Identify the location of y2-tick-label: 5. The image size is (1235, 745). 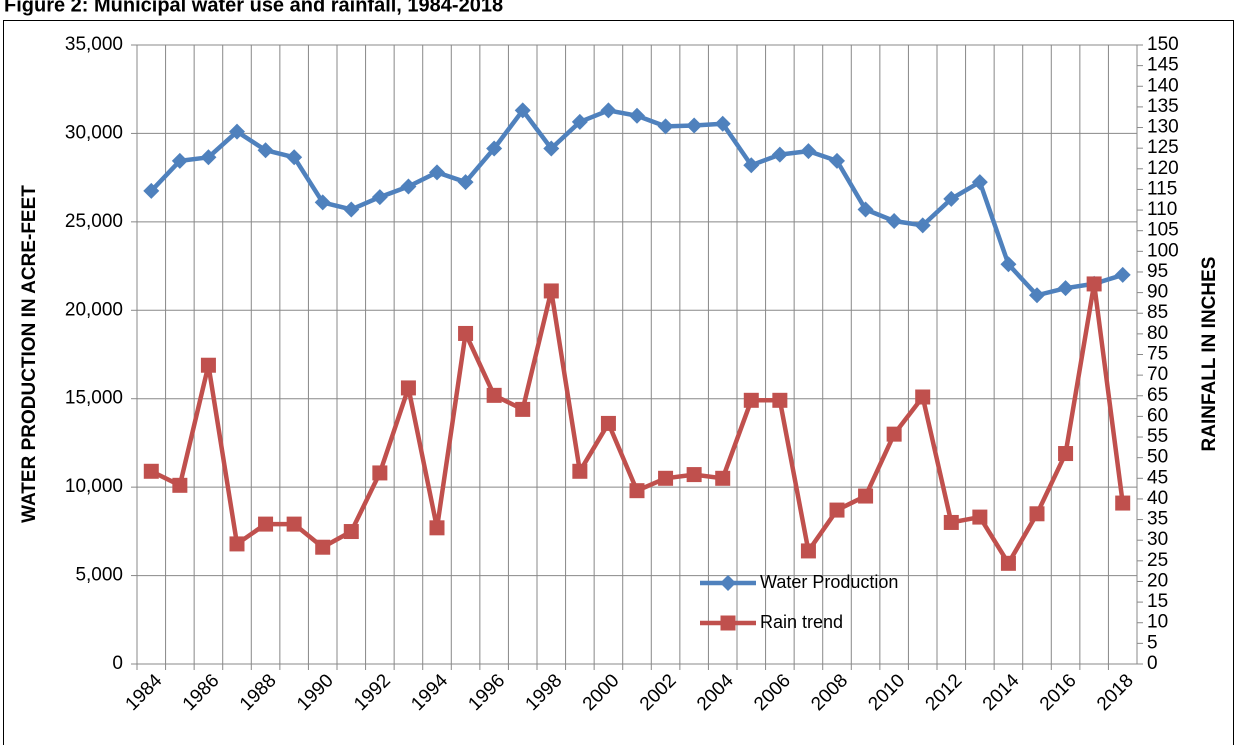
(1152, 642).